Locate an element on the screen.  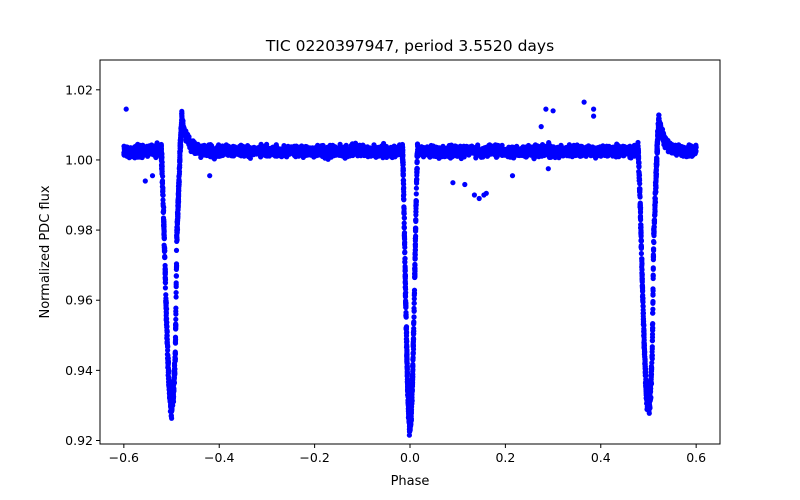
y-tick-label: 1.02 is located at coordinates (79, 89).